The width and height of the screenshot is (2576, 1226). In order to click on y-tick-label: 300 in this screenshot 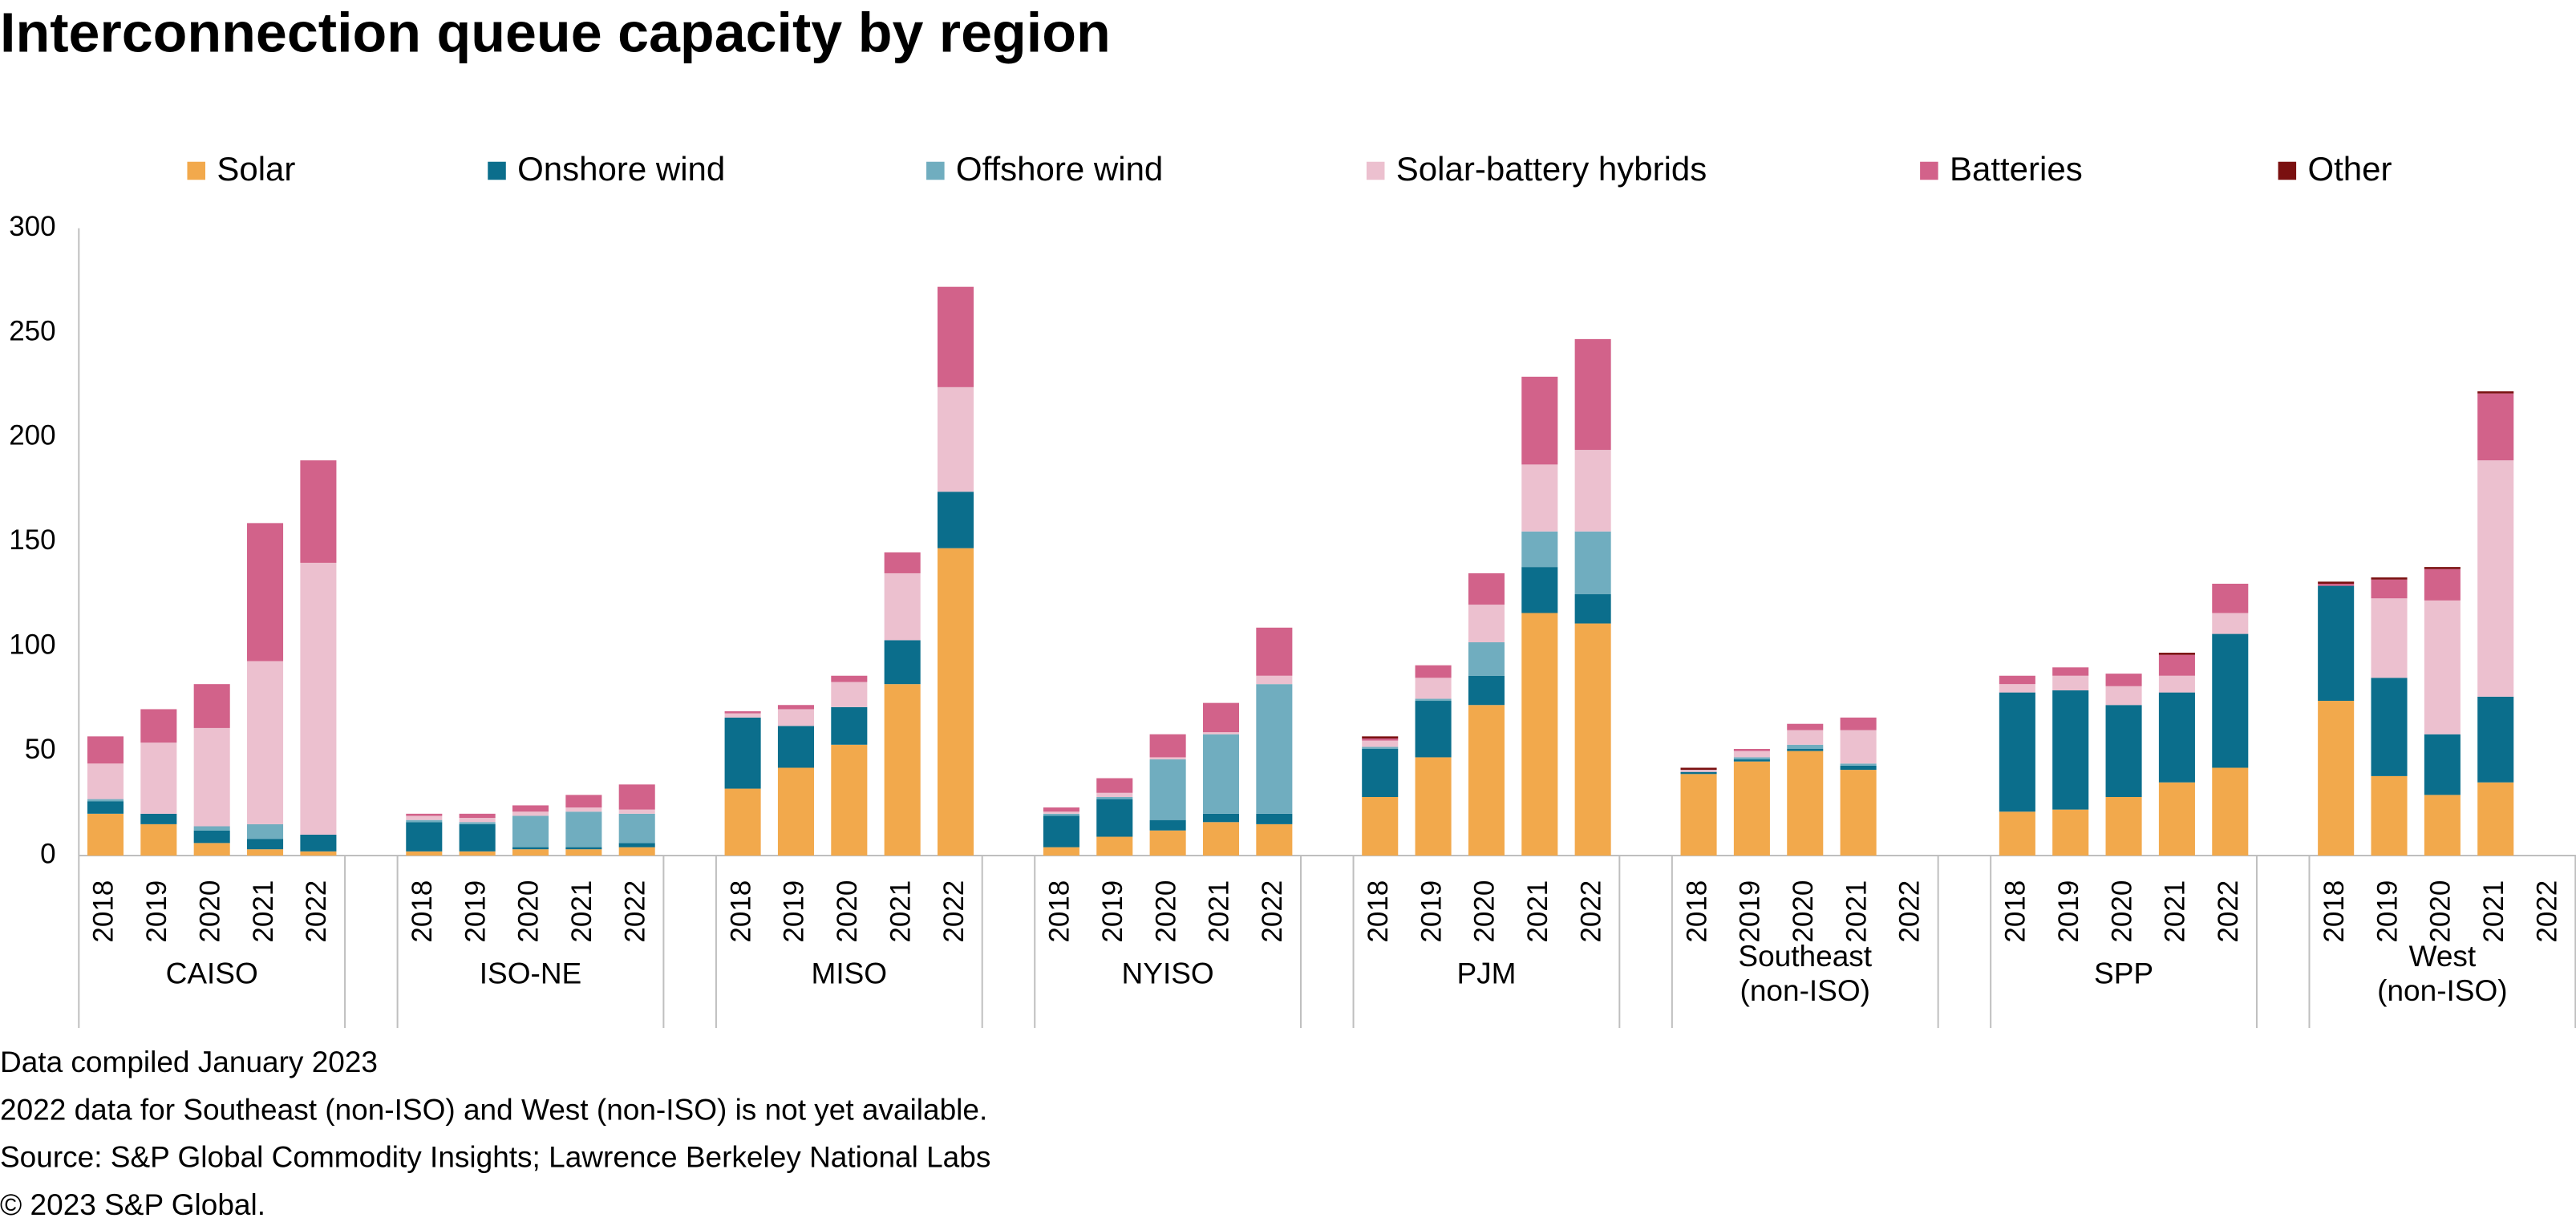, I will do `click(32, 227)`.